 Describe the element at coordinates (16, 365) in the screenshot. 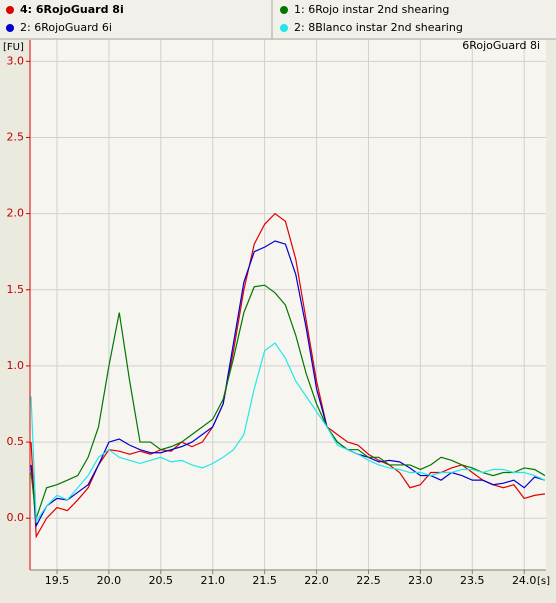

I see `y-tick-label: 1.0` at that location.